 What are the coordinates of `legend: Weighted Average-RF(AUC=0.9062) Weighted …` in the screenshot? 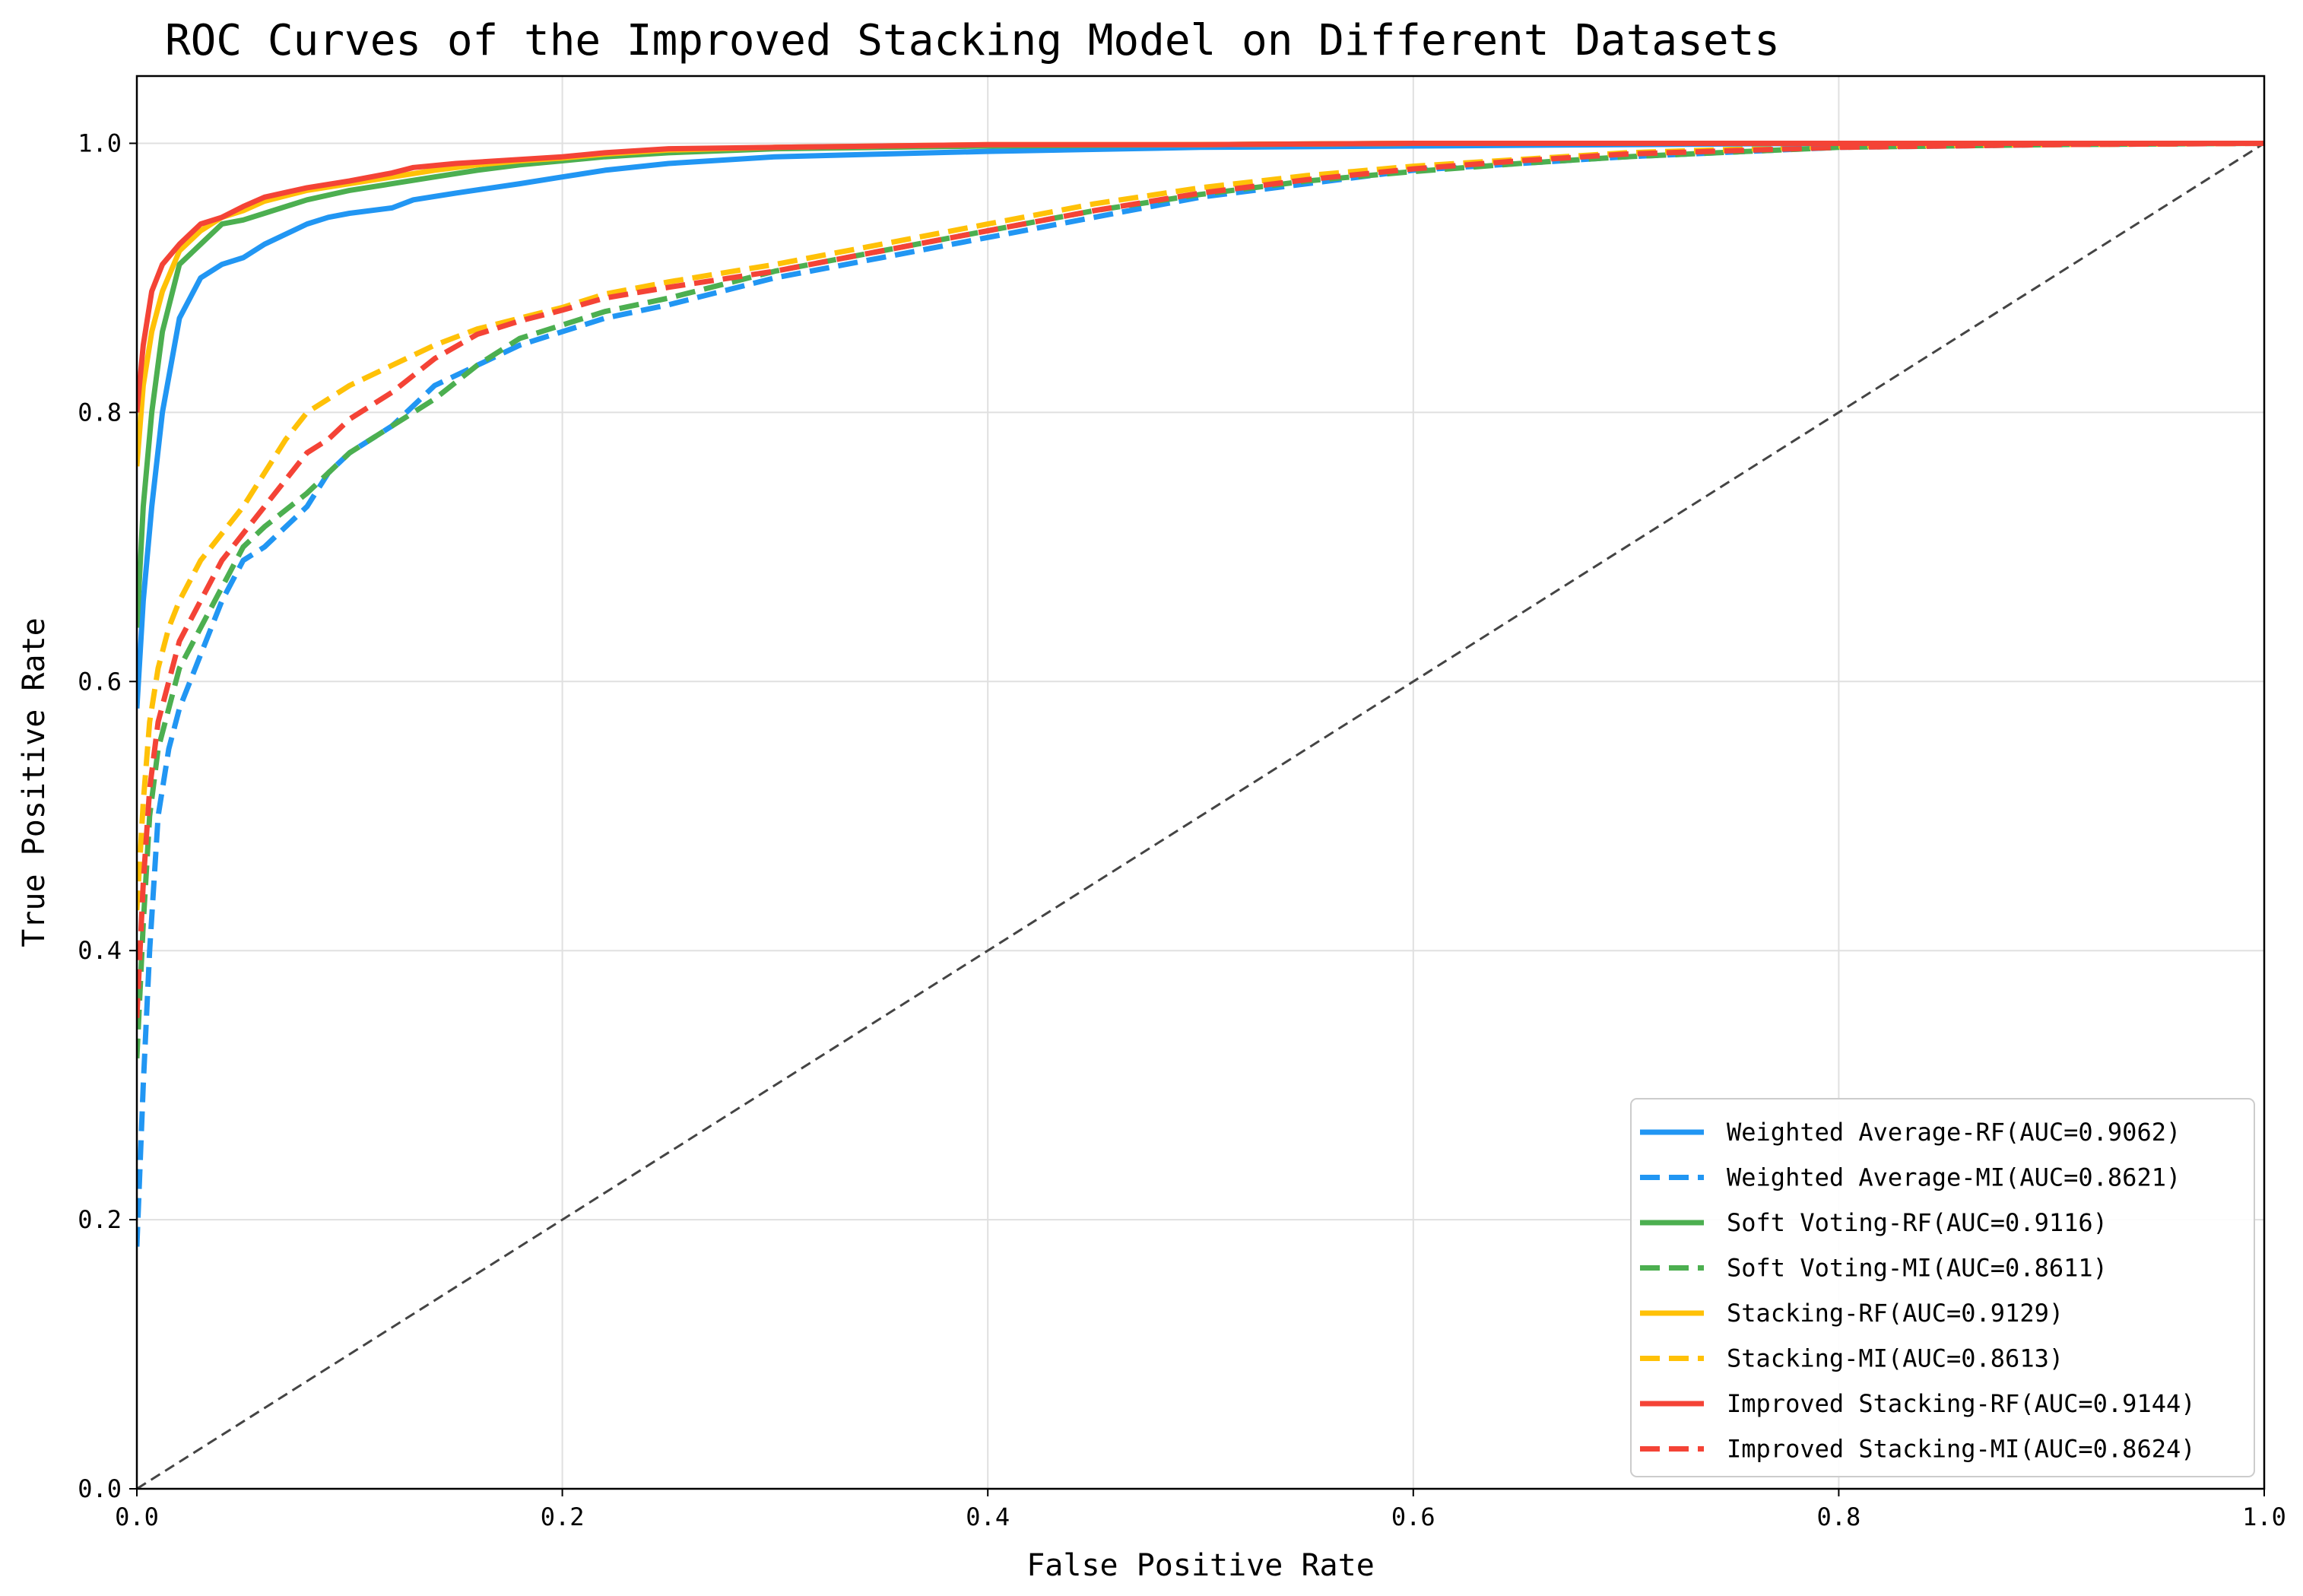 It's located at (1943, 1288).